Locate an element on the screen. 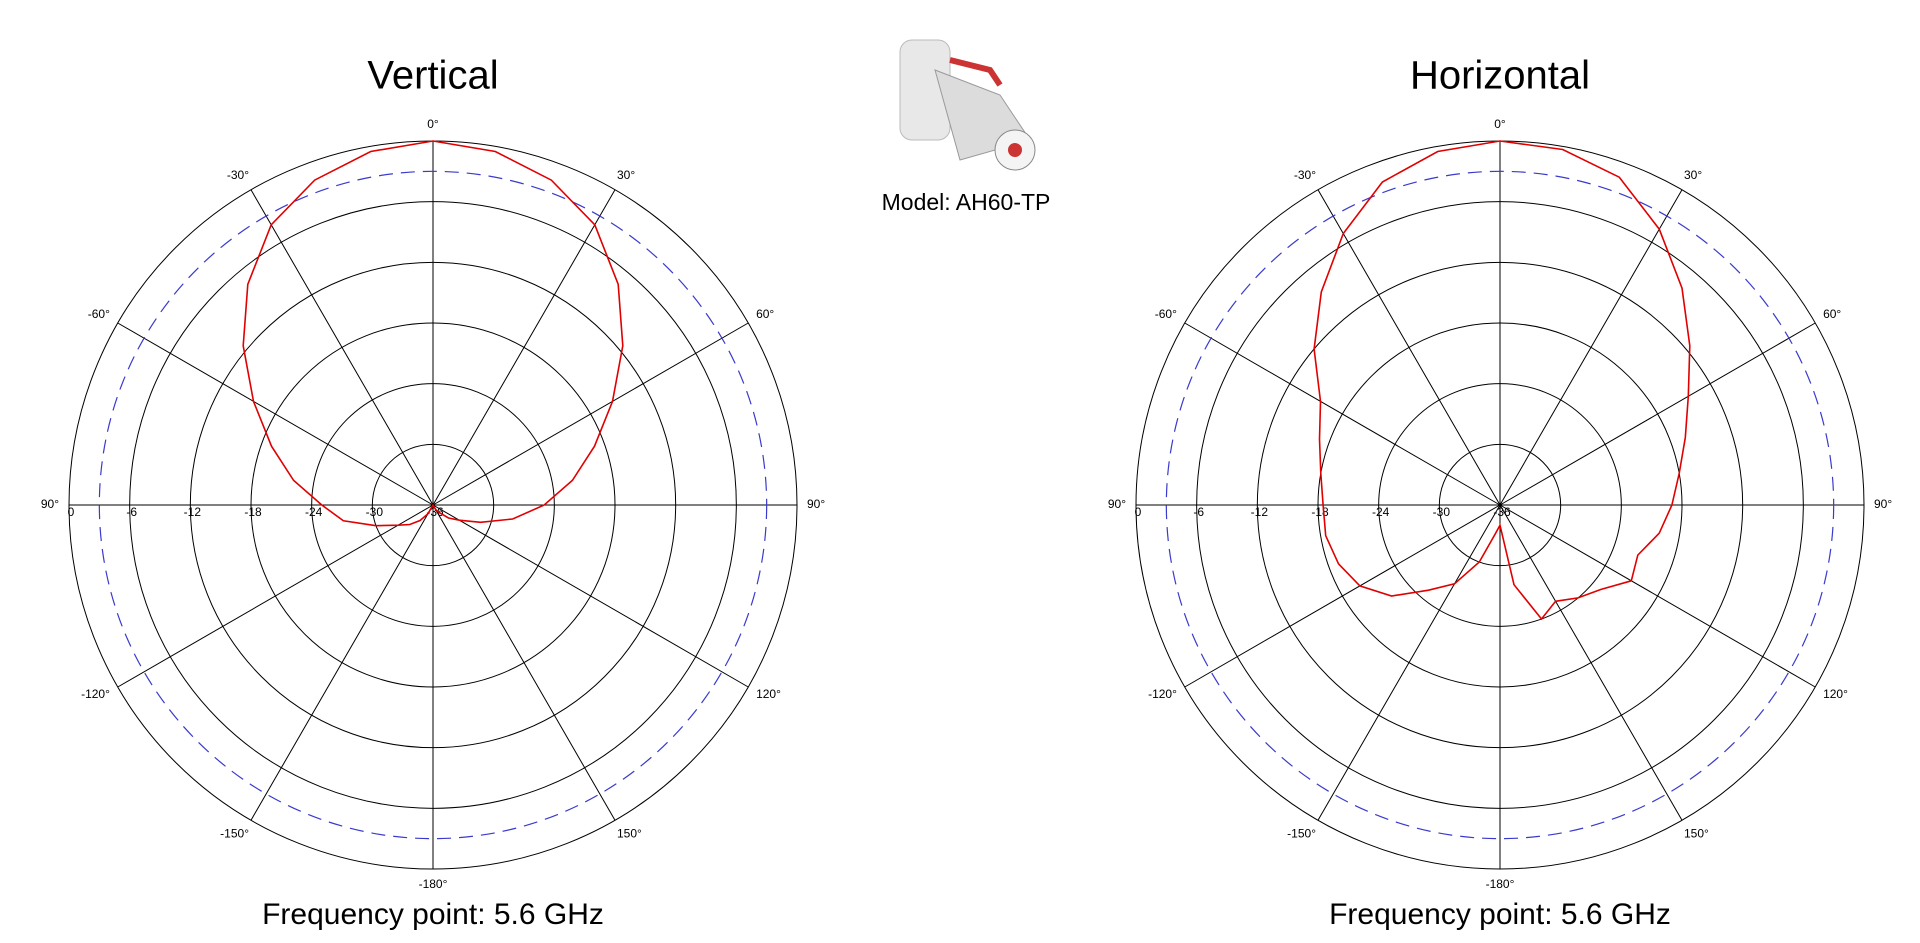  antenna-image is located at coordinates (967, 105).